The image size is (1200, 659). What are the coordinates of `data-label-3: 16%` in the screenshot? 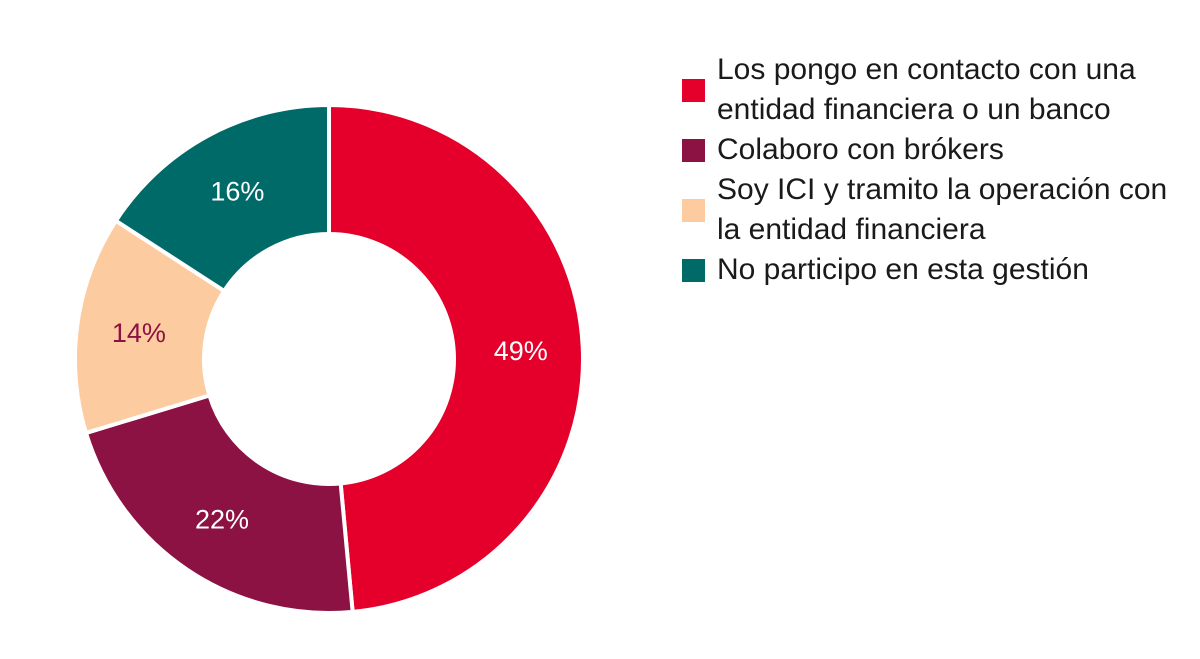 It's located at (237, 191).